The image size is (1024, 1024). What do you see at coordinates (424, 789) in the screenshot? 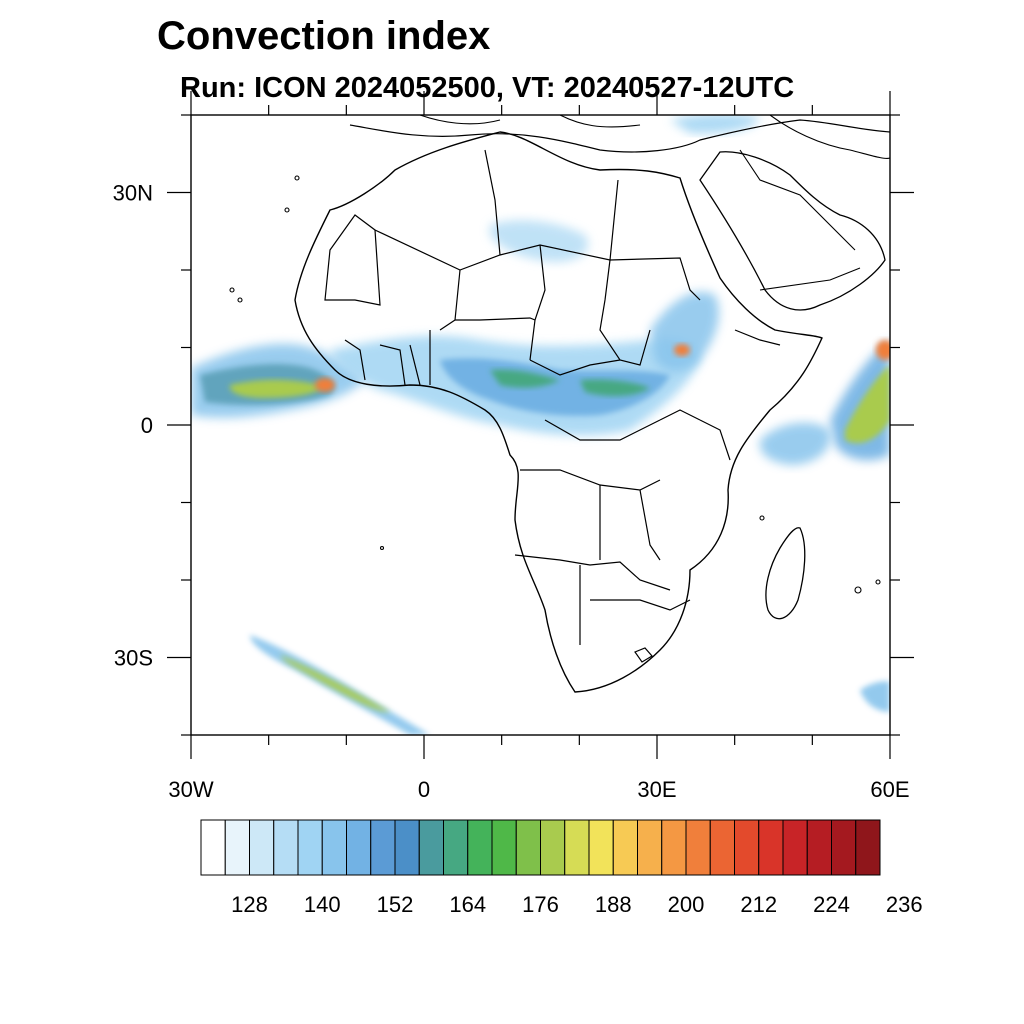
I see `lon-tick-label: 0` at bounding box center [424, 789].